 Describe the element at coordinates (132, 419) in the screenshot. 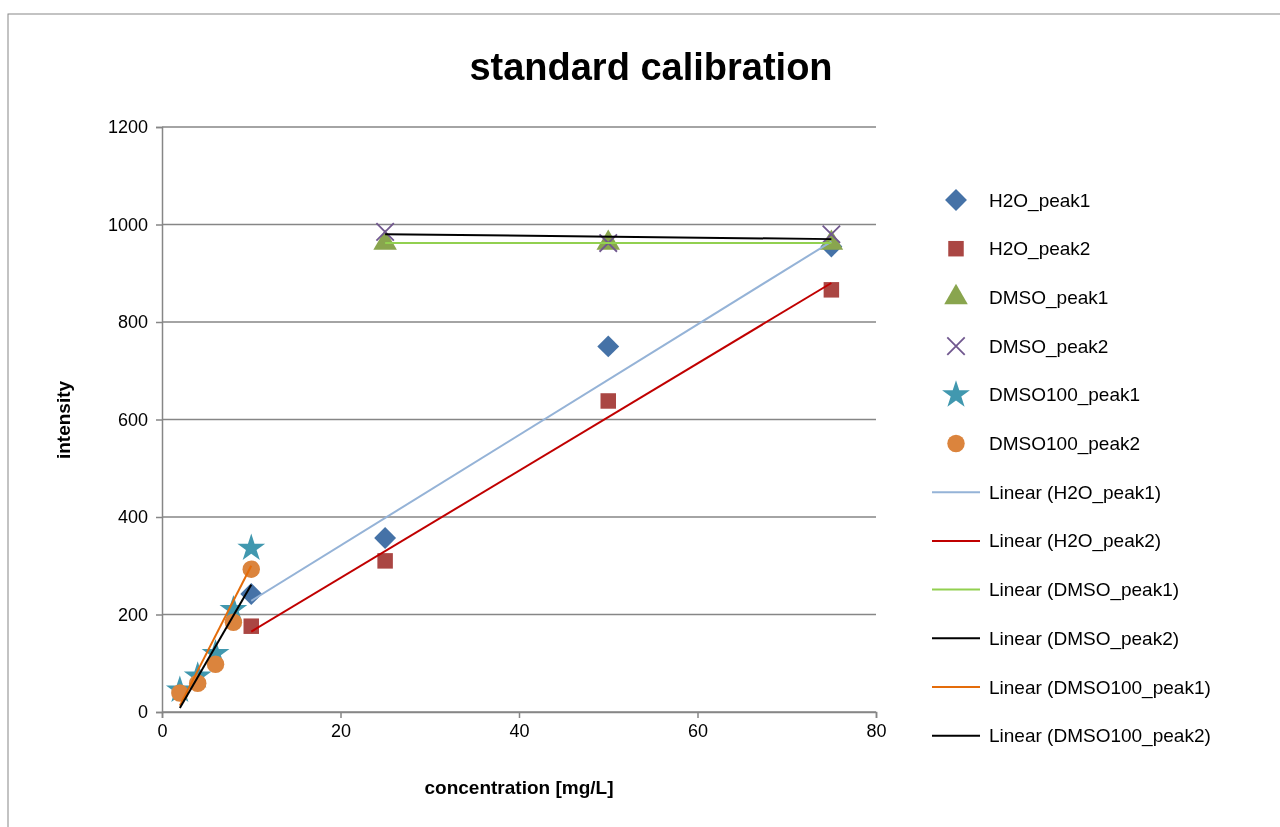

I see `y-tick-label: 600` at that location.